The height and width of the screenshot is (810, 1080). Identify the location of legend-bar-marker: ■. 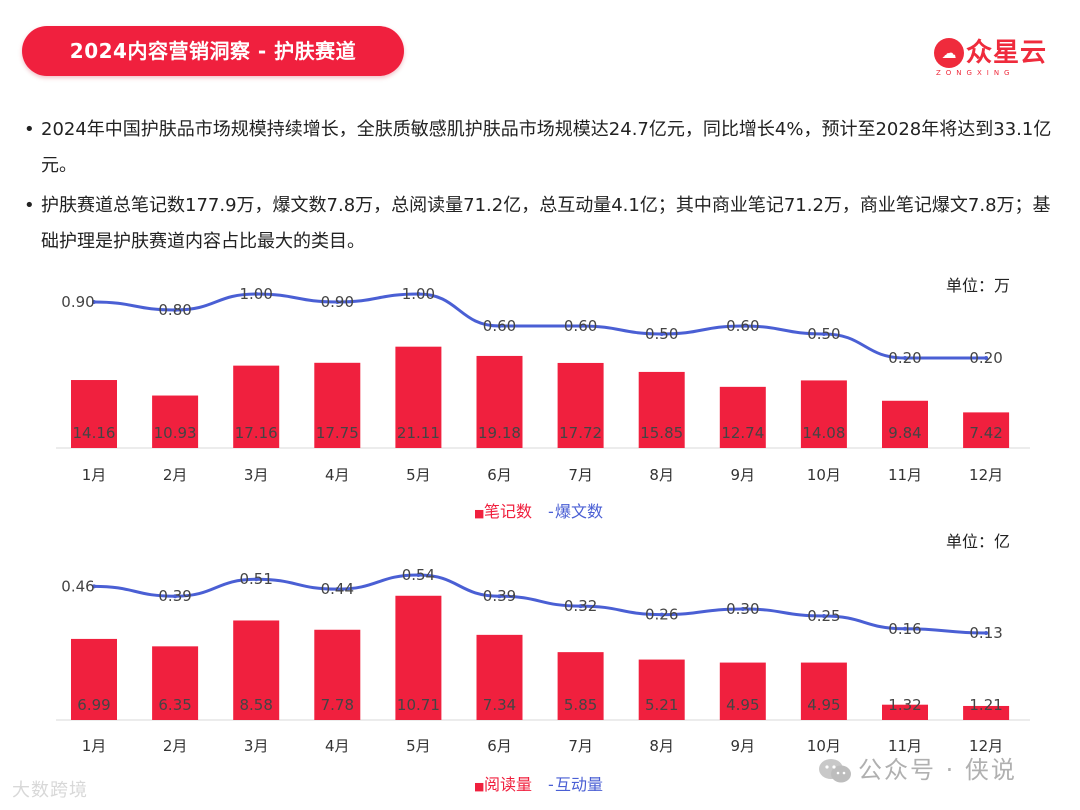
(479, 786).